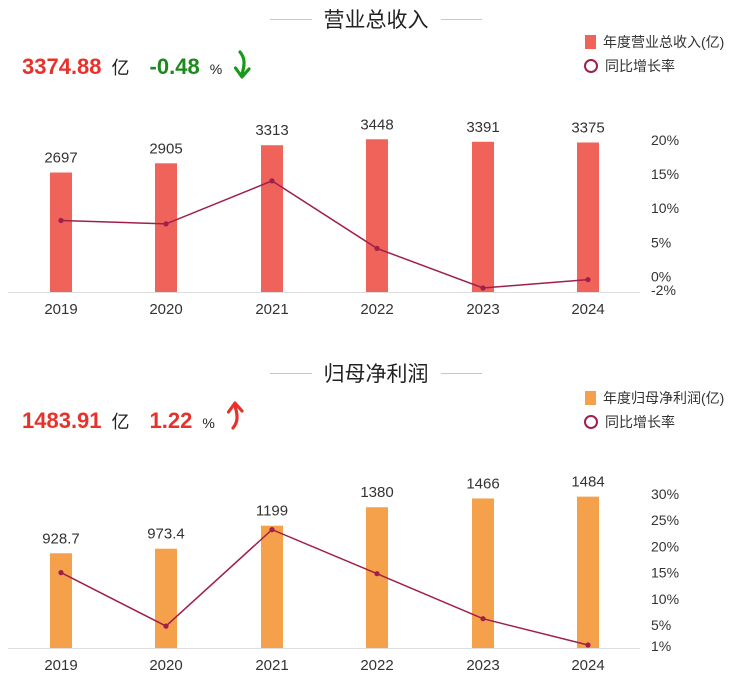  What do you see at coordinates (62, 420) in the screenshot?
I see `headline-value: 1483.91` at bounding box center [62, 420].